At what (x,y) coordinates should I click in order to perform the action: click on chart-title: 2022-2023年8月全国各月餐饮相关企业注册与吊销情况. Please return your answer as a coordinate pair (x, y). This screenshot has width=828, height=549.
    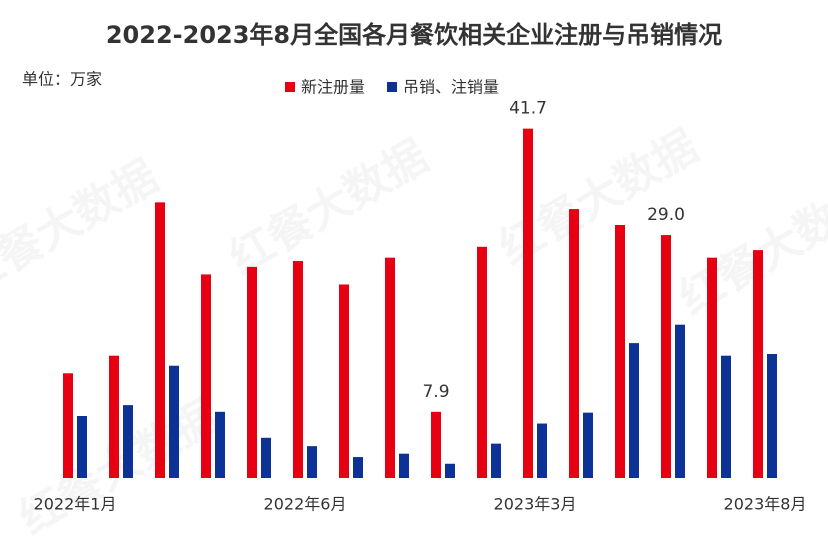
    Looking at the image, I should click on (414, 35).